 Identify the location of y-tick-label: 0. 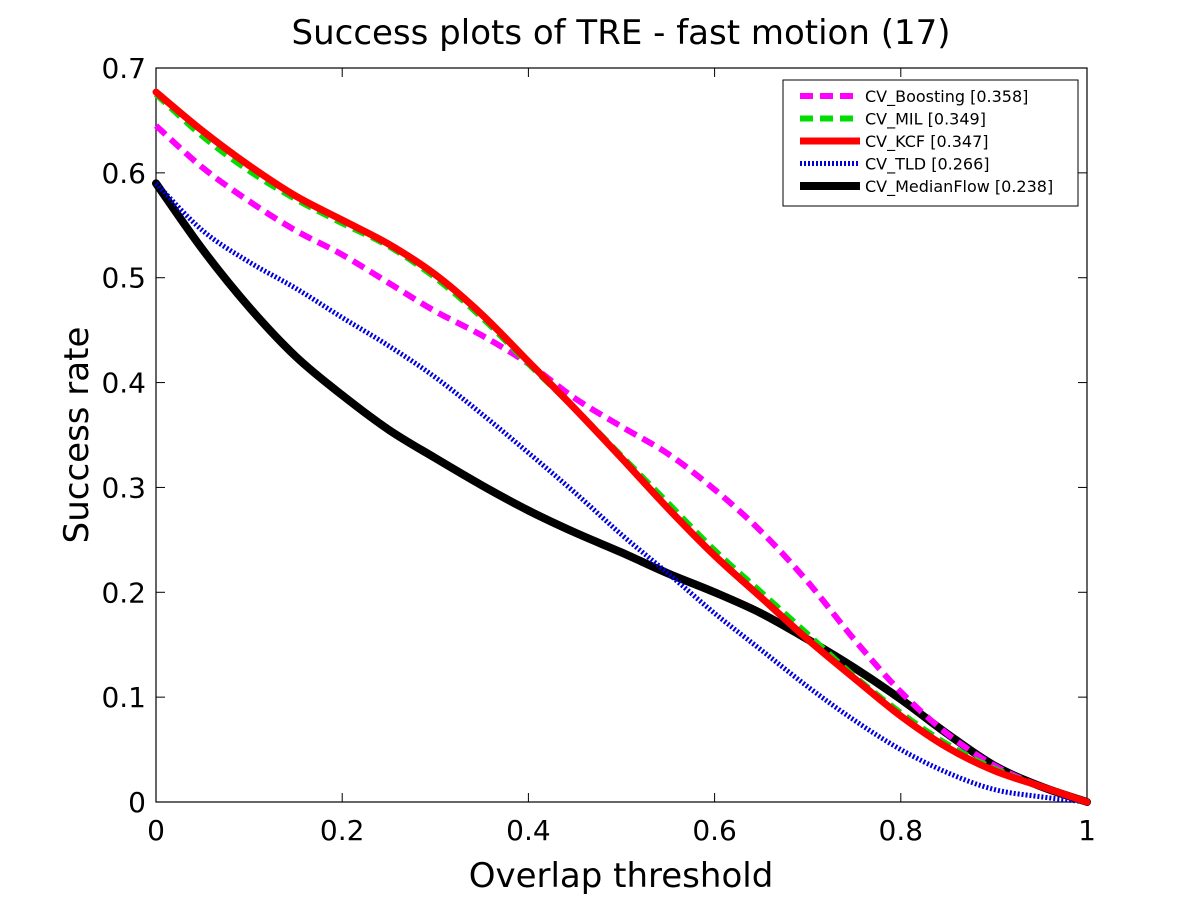
(137, 802).